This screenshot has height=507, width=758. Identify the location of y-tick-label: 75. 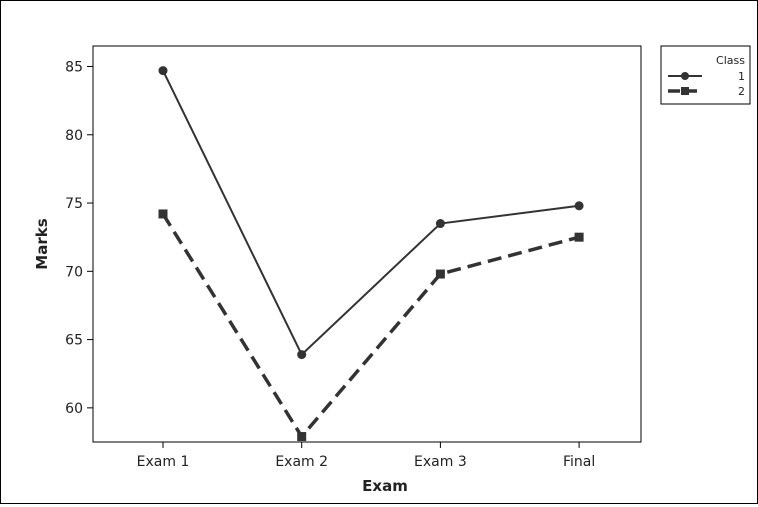
(74, 204).